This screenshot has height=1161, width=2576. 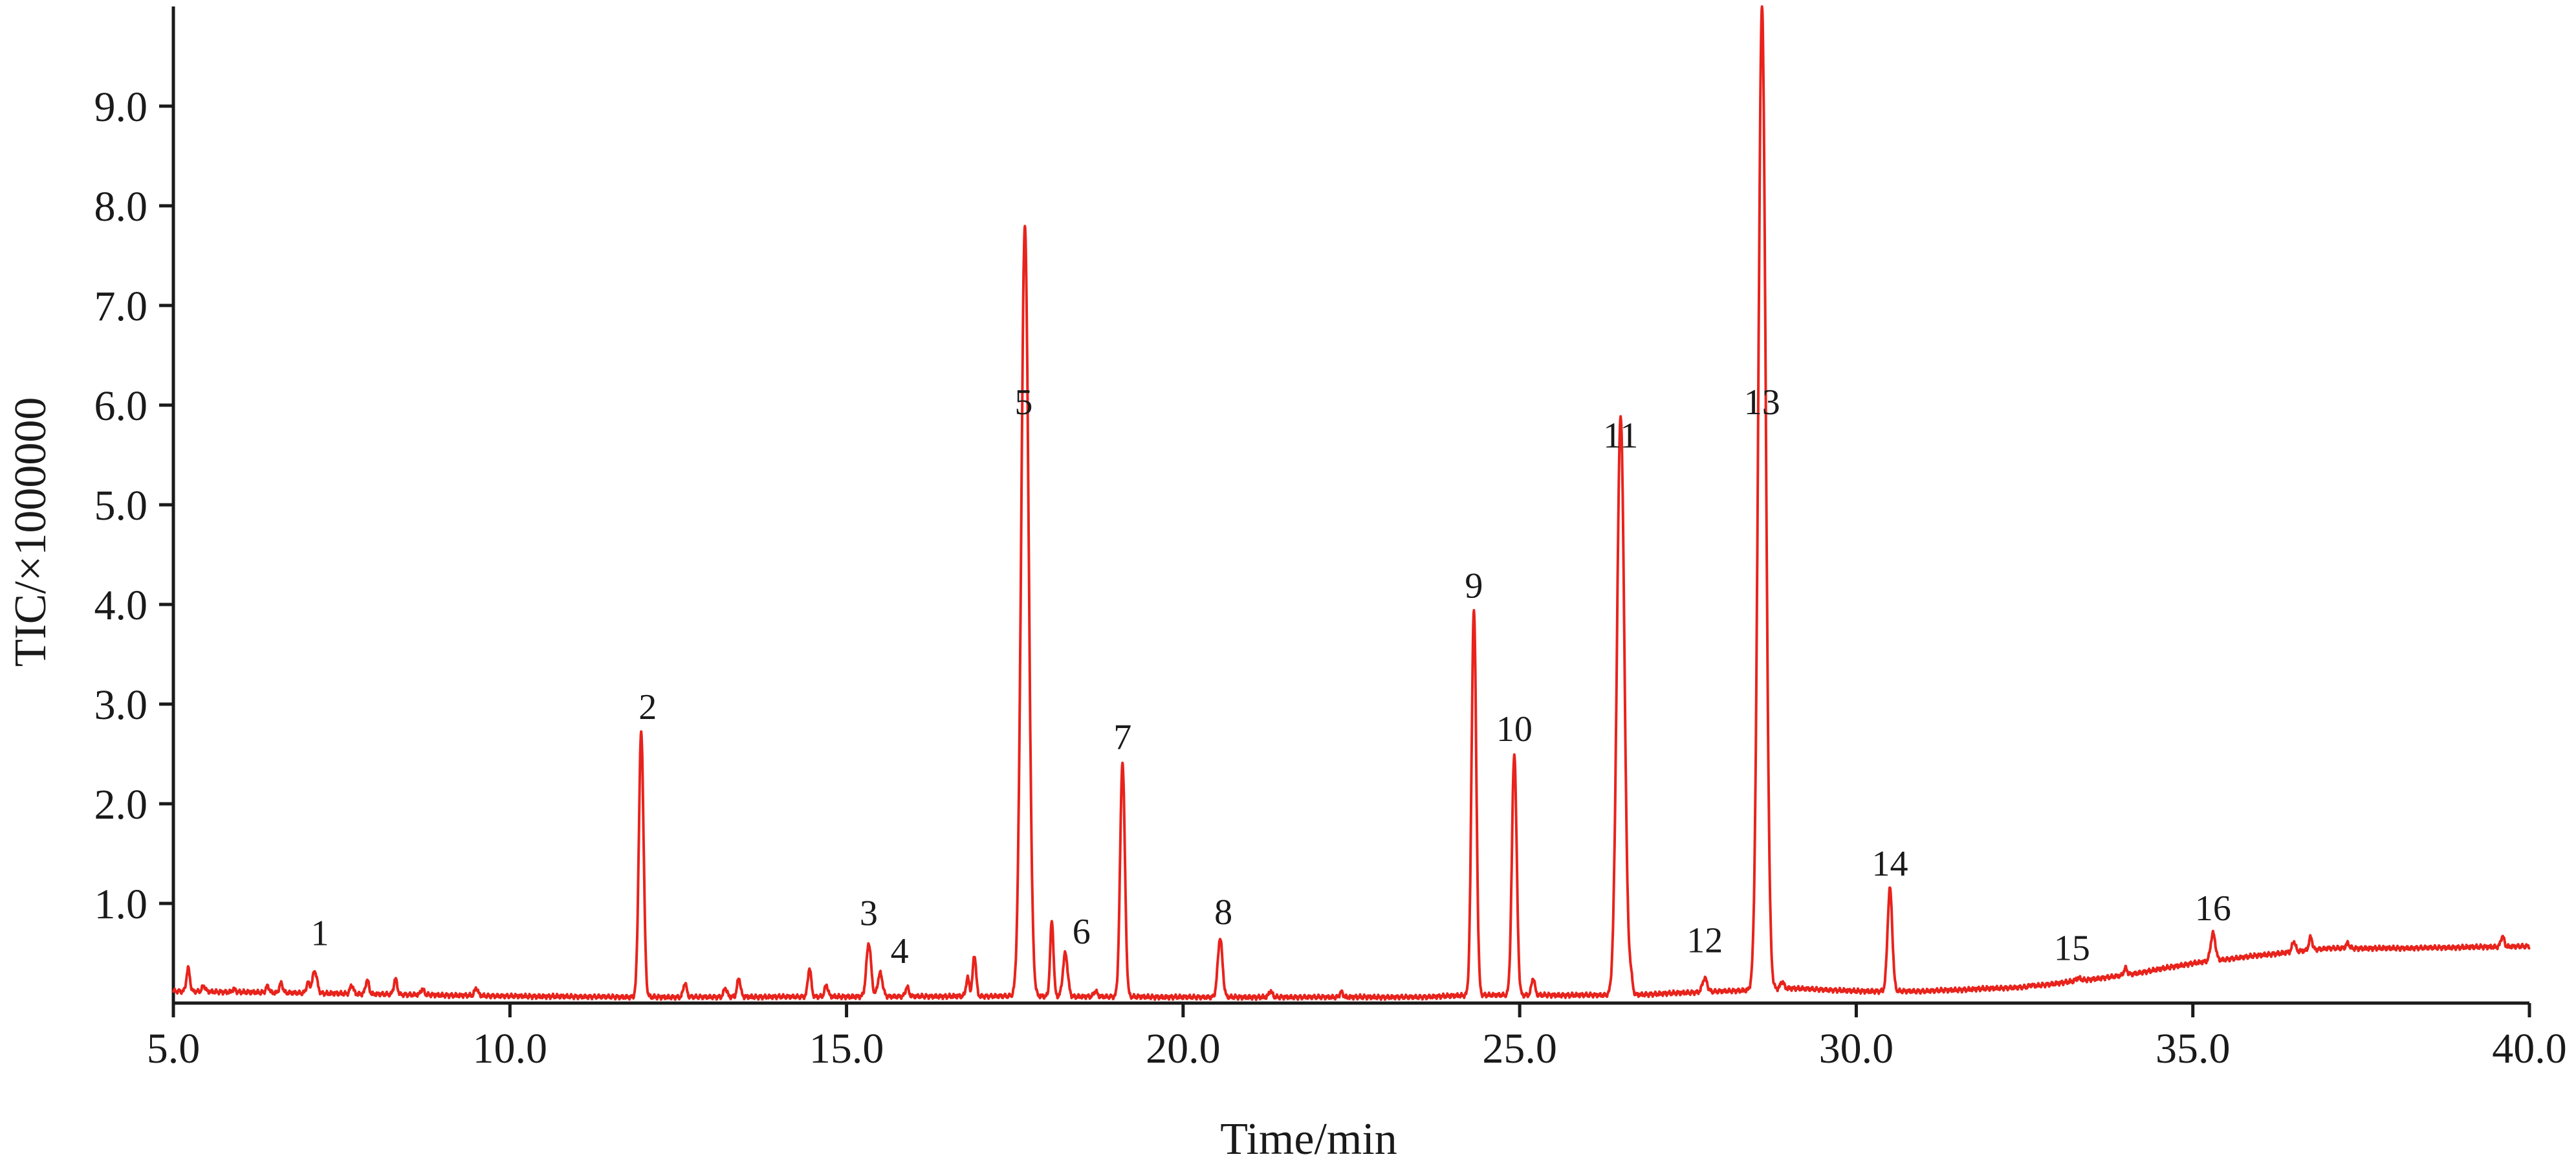 What do you see at coordinates (2529, 1048) in the screenshot?
I see `x-tick-label: 40.0` at bounding box center [2529, 1048].